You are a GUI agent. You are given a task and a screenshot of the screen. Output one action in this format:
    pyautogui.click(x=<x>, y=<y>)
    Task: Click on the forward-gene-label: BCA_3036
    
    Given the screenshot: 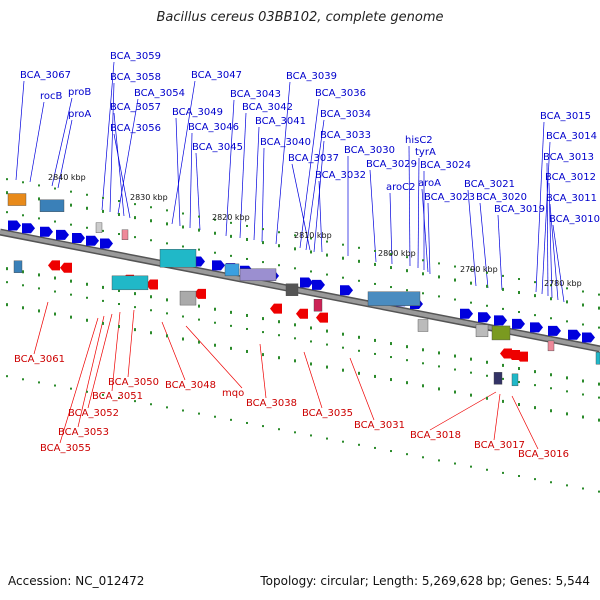 What is the action you would take?
    pyautogui.click(x=340, y=93)
    